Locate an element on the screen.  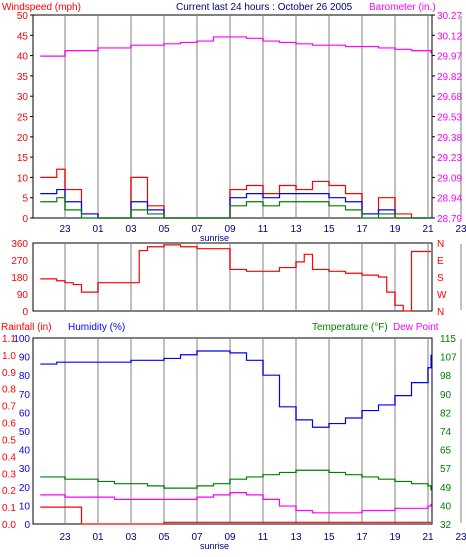
rain-ytick-label: 0.5 is located at coordinates (9, 440).